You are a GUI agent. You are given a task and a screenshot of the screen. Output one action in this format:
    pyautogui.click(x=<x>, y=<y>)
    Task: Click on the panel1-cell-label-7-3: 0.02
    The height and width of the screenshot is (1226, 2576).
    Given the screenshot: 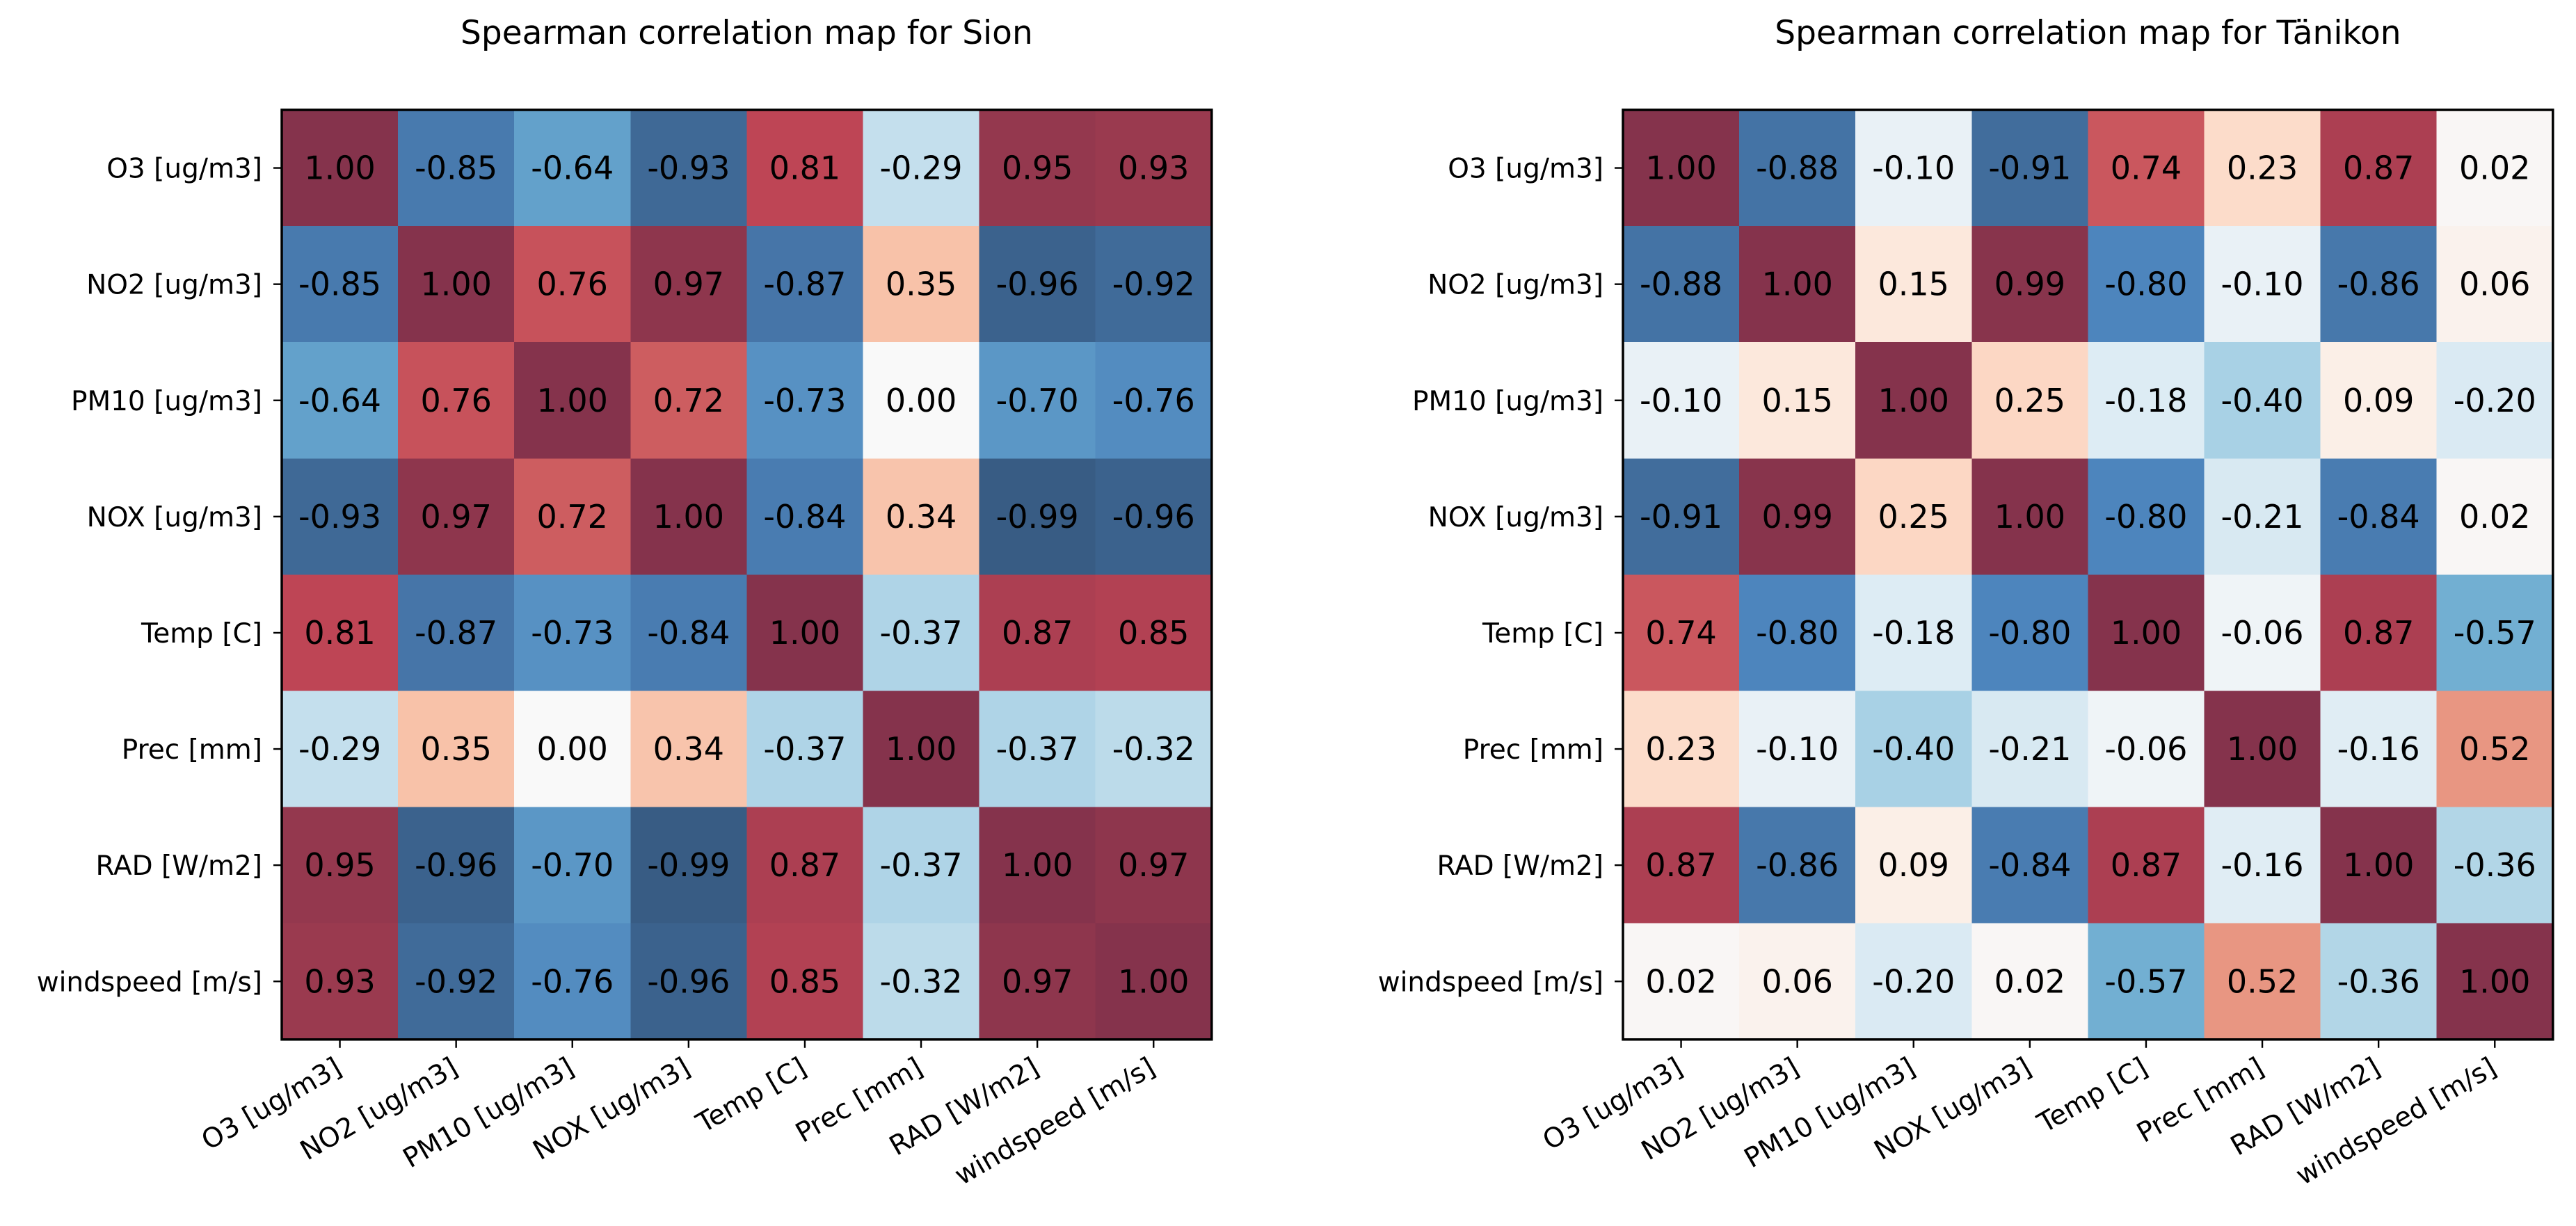 What is the action you would take?
    pyautogui.click(x=2029, y=981)
    